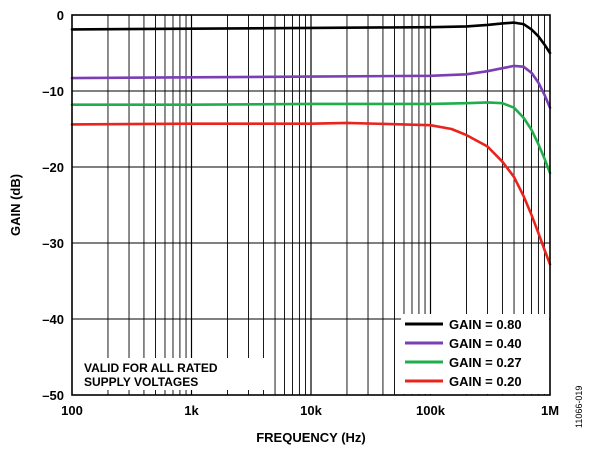 This screenshot has height=459, width=590. Describe the element at coordinates (431, 410) in the screenshot. I see `x-tick-label: 100k` at that location.